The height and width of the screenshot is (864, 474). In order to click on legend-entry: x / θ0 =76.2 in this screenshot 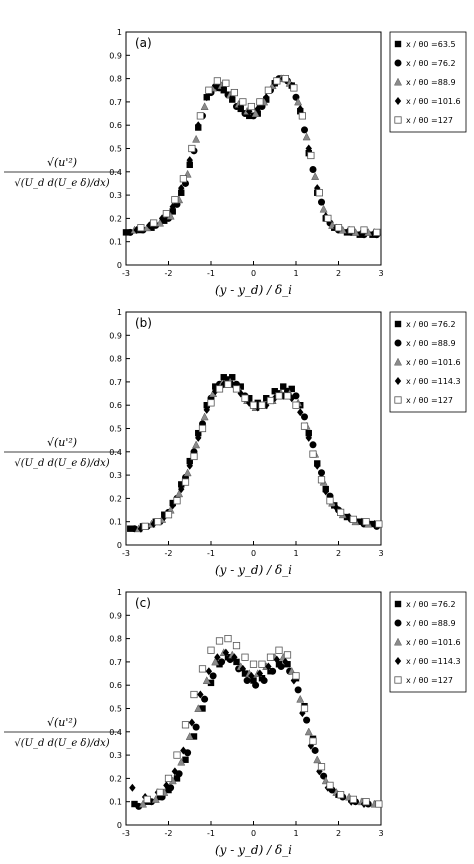, I will do `click(425, 604)`.